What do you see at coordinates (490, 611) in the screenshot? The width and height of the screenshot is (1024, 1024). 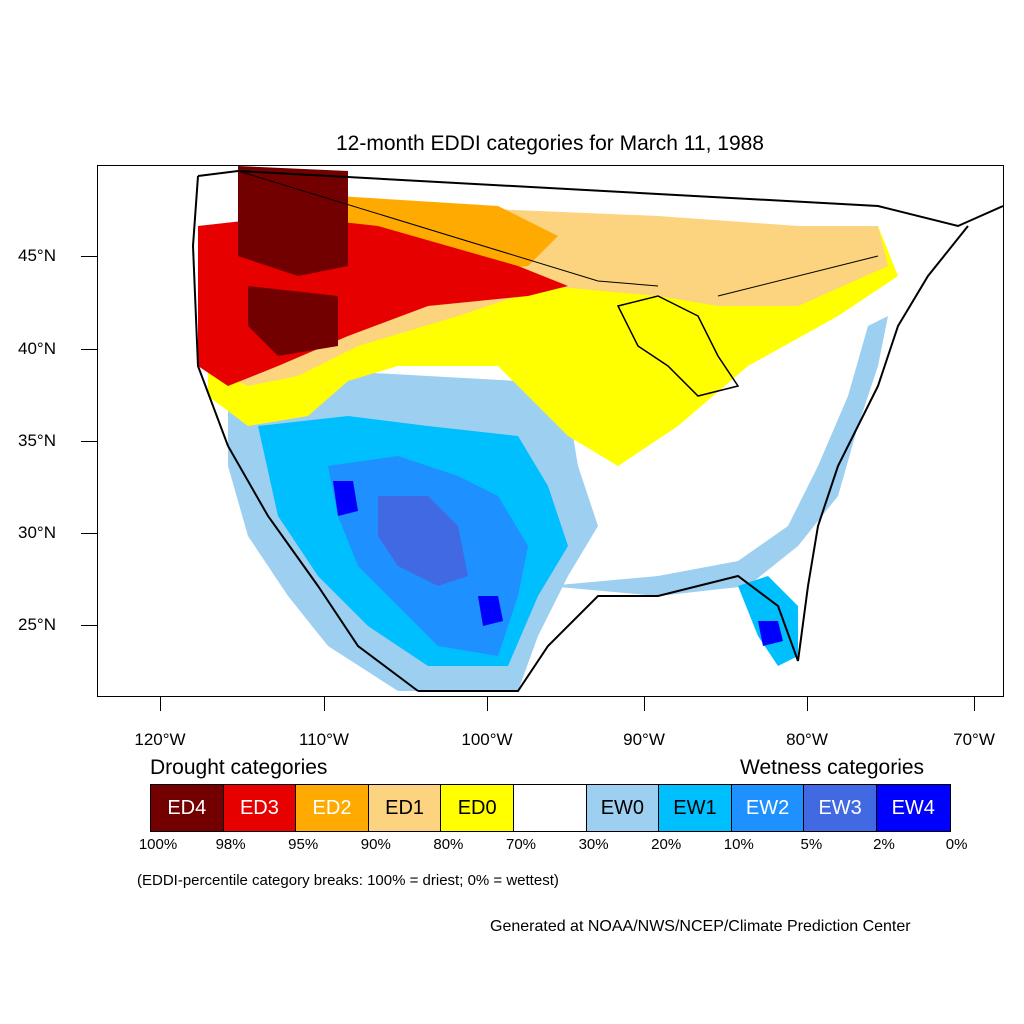 I see `wet-region-ew4-texas` at bounding box center [490, 611].